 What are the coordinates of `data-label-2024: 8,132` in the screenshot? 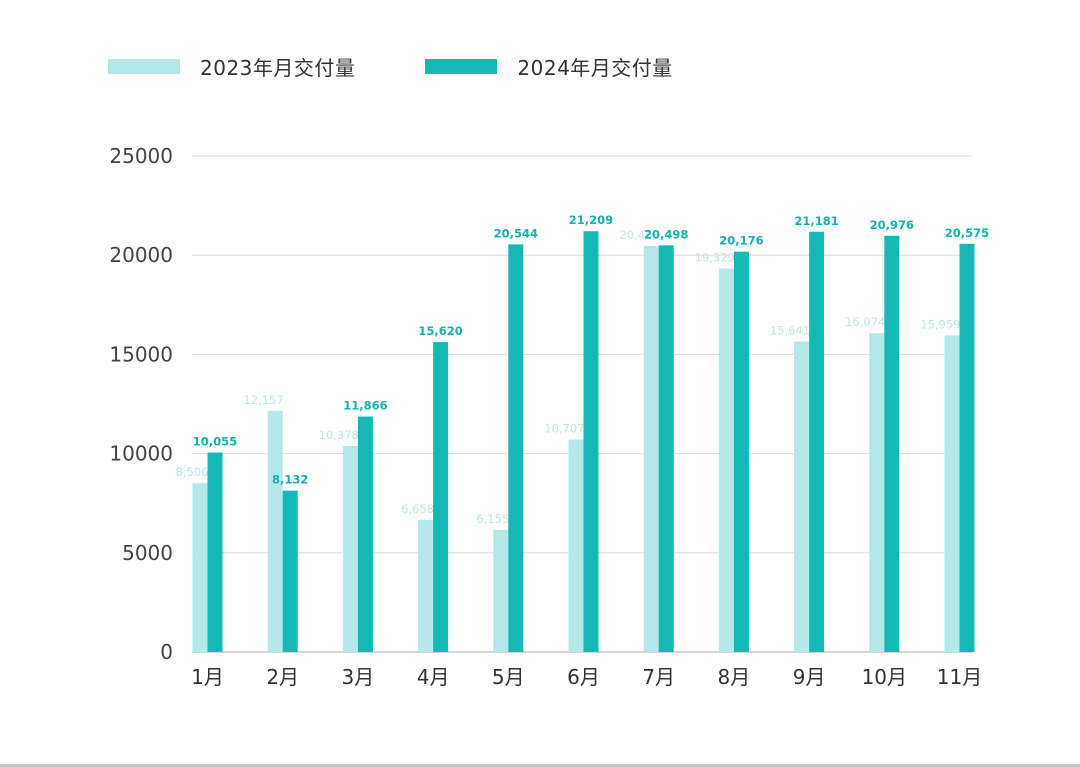 It's located at (290, 480).